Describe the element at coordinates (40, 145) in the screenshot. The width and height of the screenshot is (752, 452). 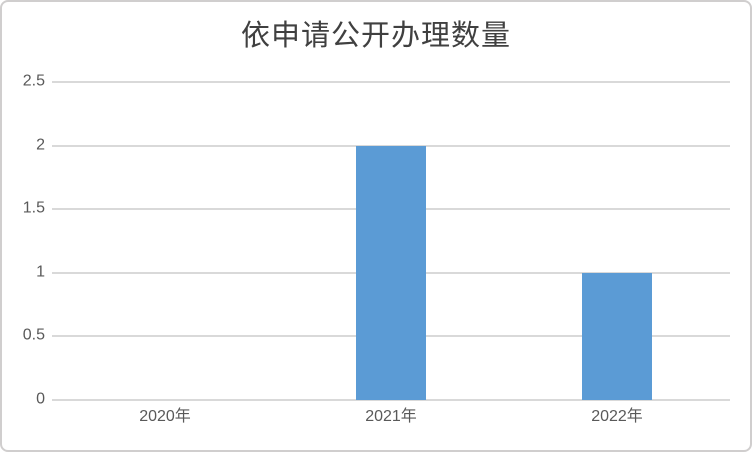
I see `y-tick-label: 2` at that location.